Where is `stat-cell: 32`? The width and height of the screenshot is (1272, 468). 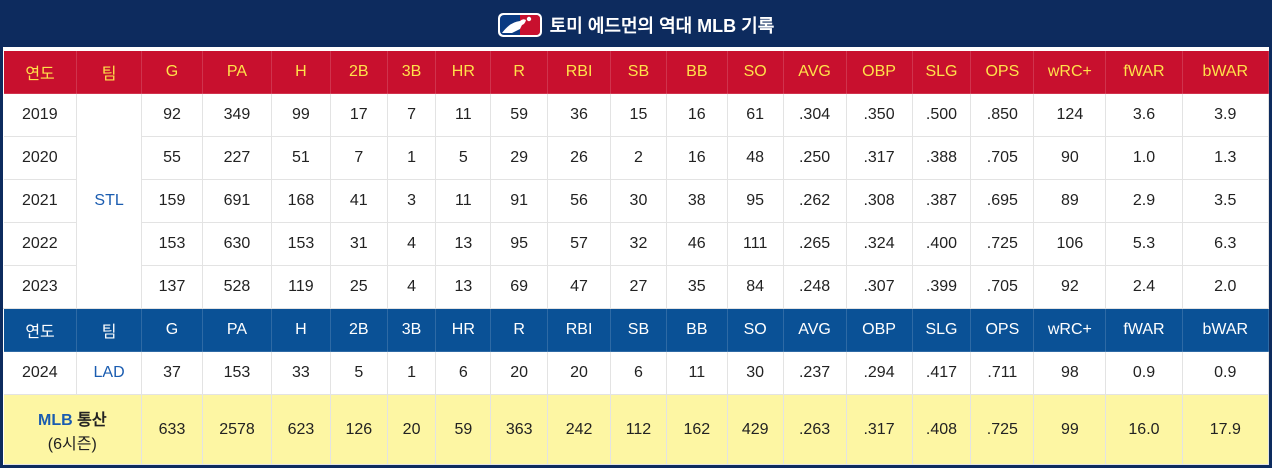
stat-cell: 32 is located at coordinates (638, 244).